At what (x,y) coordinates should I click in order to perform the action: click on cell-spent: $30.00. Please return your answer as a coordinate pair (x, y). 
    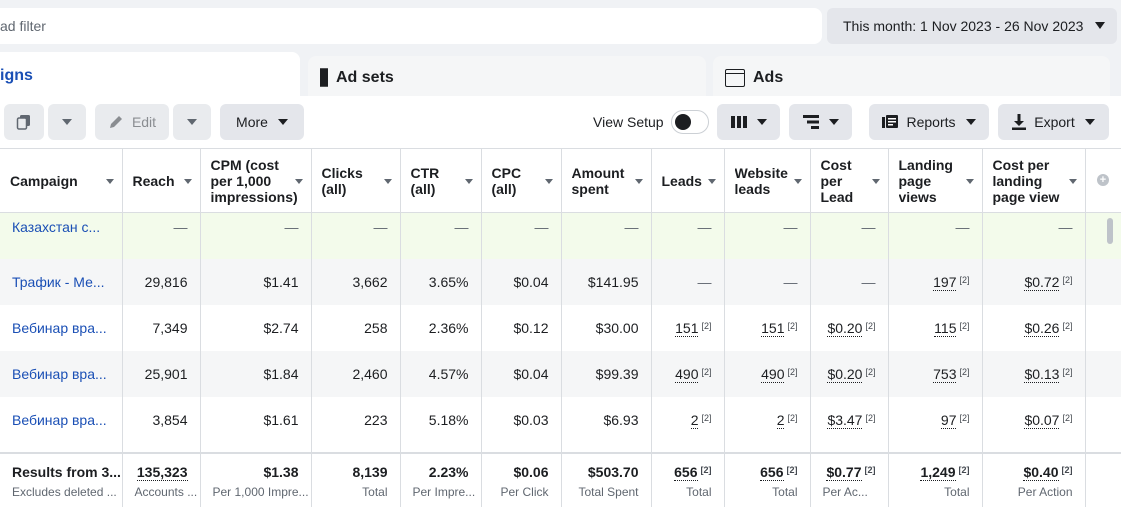
    Looking at the image, I should click on (606, 327).